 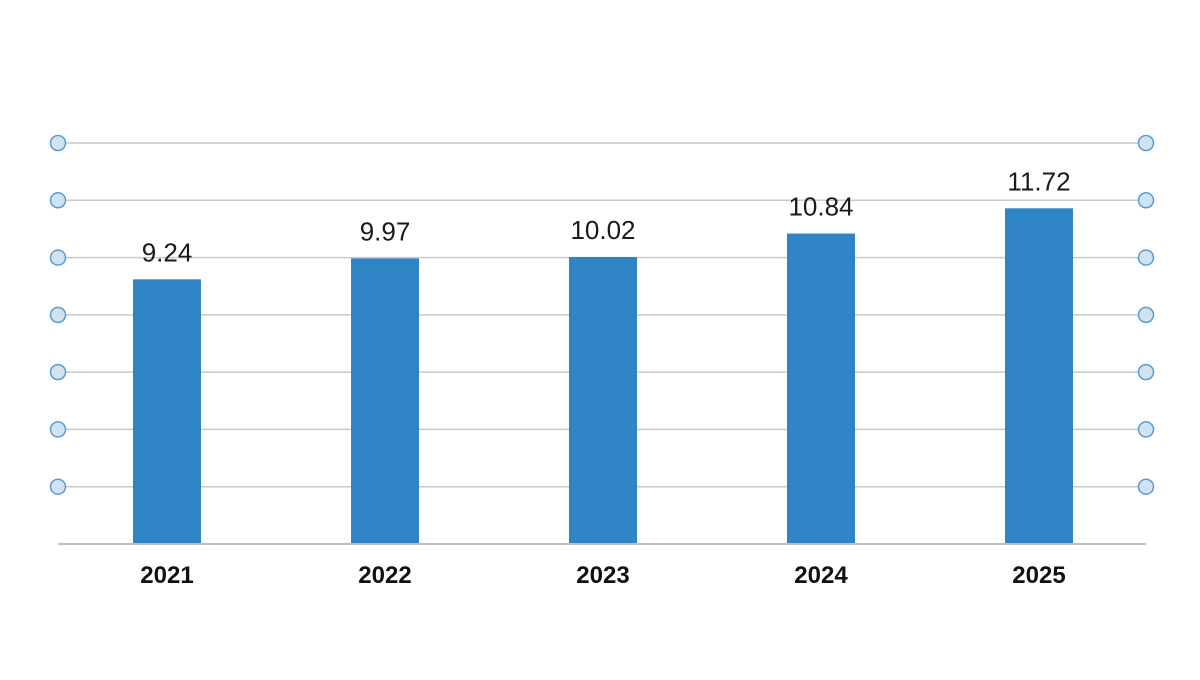 I want to click on x-tick-labels: 2021 2022 2023 2024 2025, so click(x=602, y=575).